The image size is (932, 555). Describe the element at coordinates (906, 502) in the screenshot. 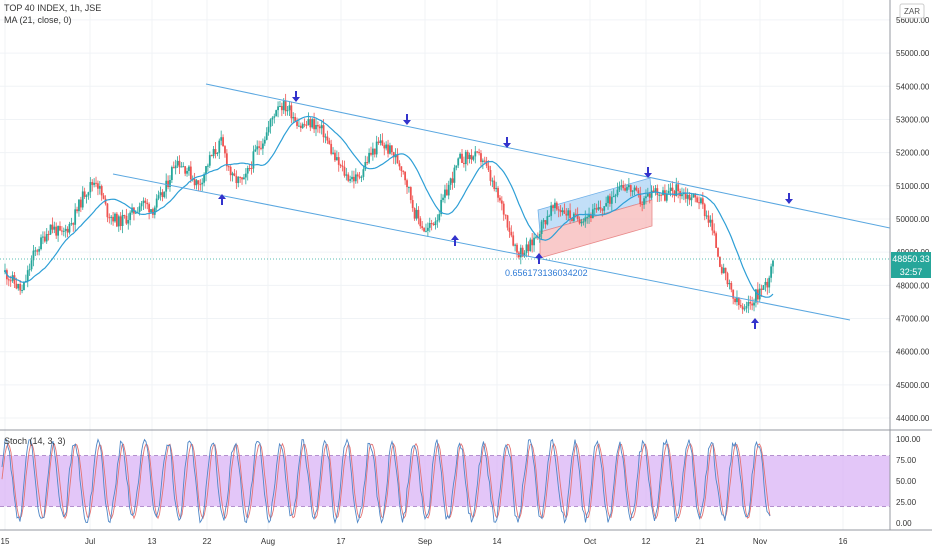

I see `stoch-tick-label: 25.00` at that location.